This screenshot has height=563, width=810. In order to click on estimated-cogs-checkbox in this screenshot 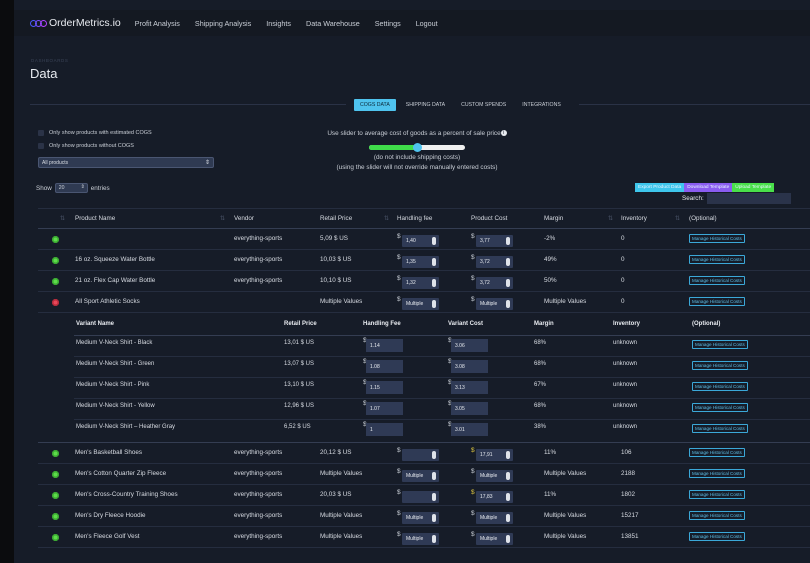, I will do `click(41, 133)`.